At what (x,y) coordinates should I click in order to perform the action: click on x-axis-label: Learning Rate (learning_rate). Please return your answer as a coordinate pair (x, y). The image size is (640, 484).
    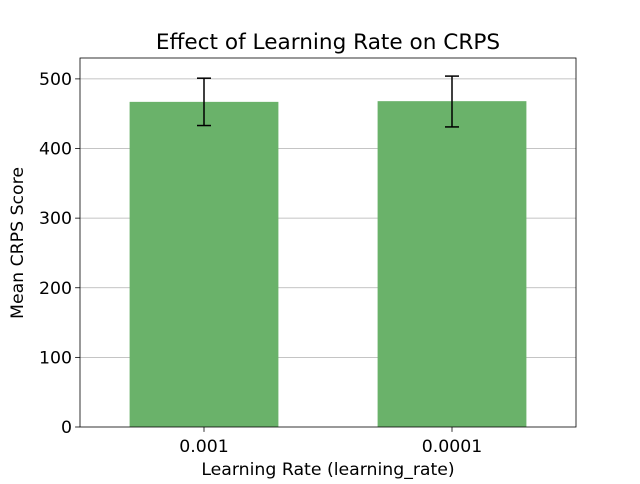
    Looking at the image, I should click on (327, 470).